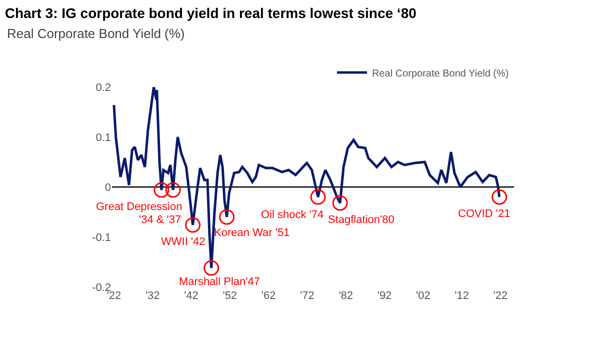  What do you see at coordinates (252, 233) in the screenshot?
I see `annotation: Korean War '51` at bounding box center [252, 233].